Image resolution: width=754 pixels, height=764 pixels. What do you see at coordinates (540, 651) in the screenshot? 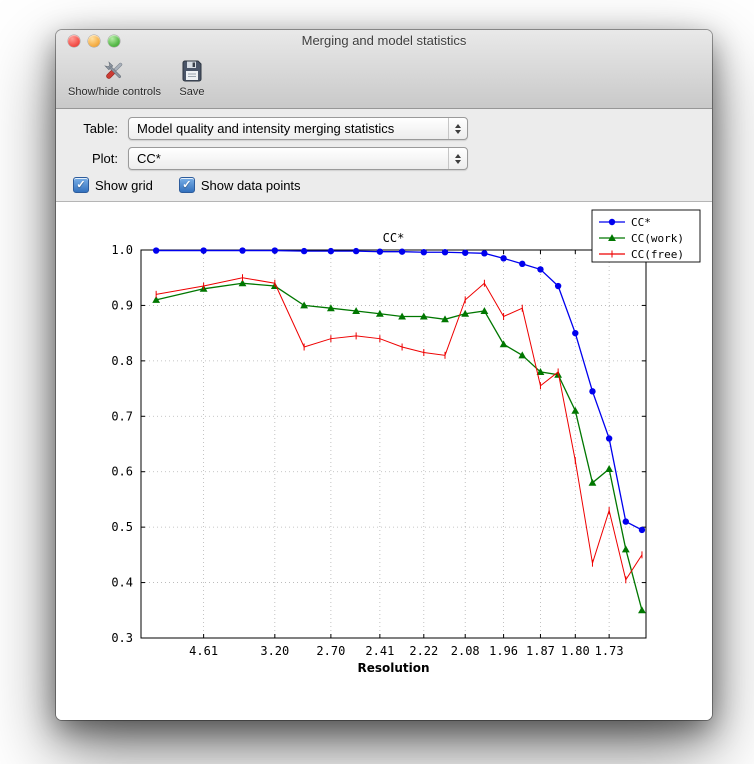
I see `x-tick-label: 1.87` at bounding box center [540, 651].